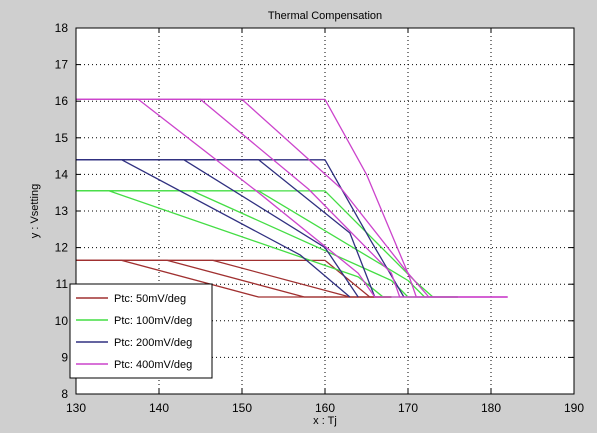 The height and width of the screenshot is (433, 597). I want to click on y-tick-label: 11, so click(62, 284).